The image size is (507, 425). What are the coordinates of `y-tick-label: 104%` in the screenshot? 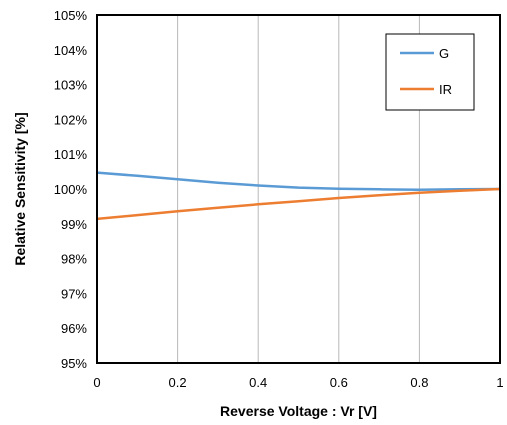 It's located at (71, 50).